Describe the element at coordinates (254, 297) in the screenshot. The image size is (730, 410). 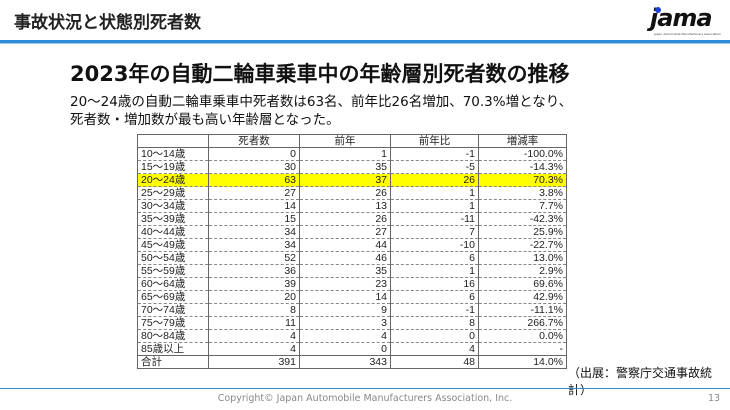
I see `table-cell: 20` at that location.